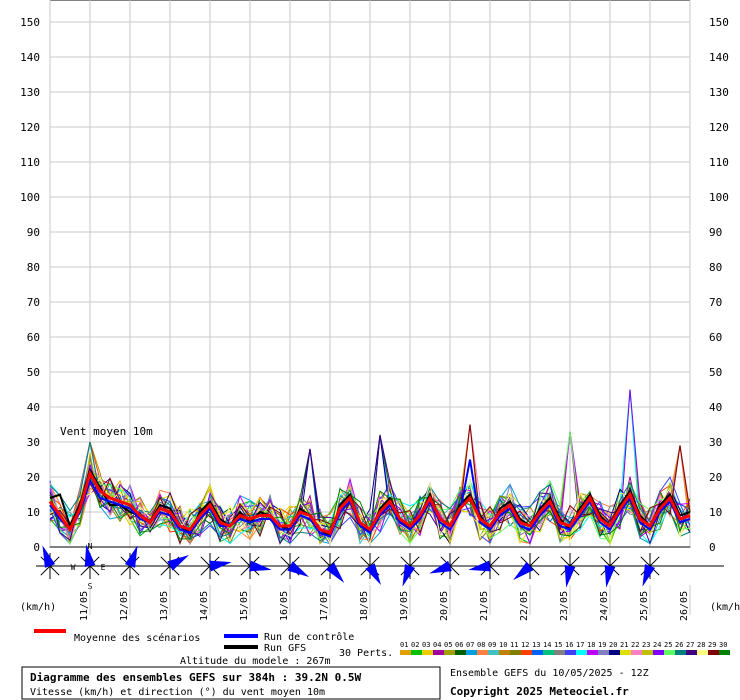 Image resolution: width=740 pixels, height=700 pixels. What do you see at coordinates (30, 92) in the screenshot?
I see `y-tick-label-left: 130` at bounding box center [30, 92].